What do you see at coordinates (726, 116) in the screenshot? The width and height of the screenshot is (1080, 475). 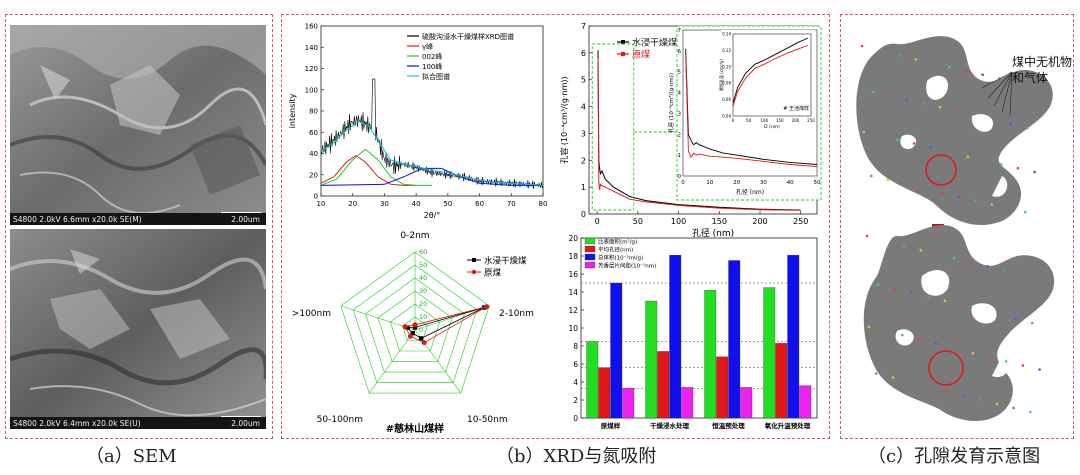 I see `inset-small-y-tick-label: 0.04` at bounding box center [726, 116].